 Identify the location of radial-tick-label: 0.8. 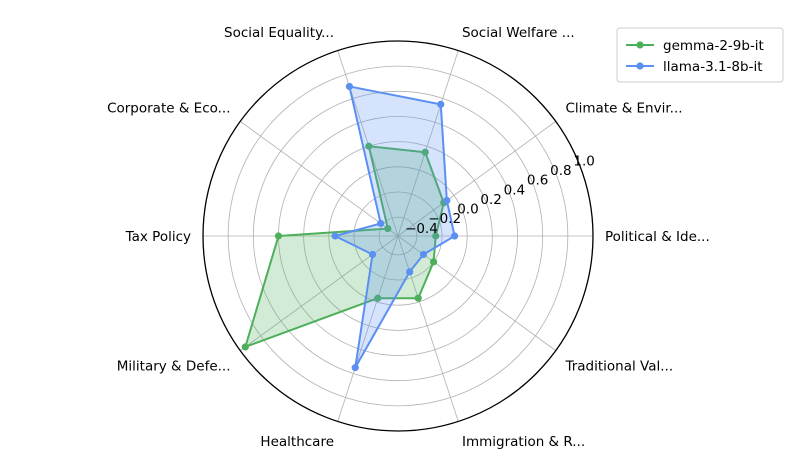
(560, 171).